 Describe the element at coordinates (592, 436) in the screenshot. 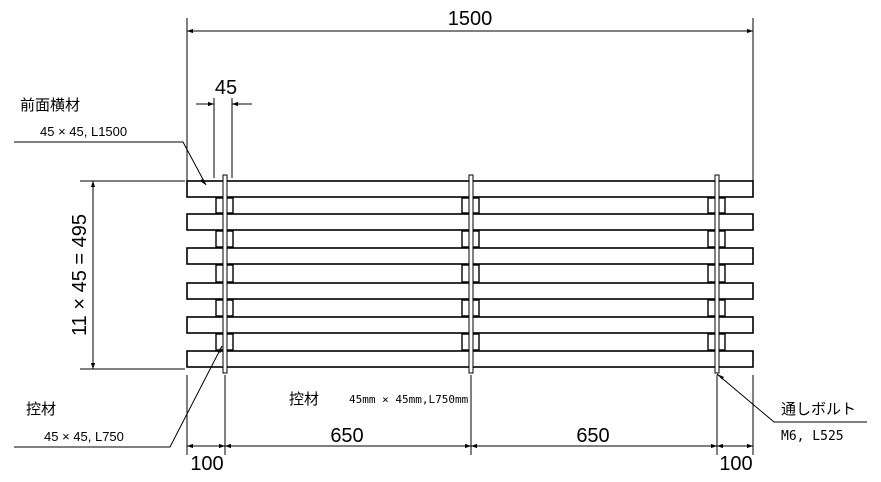

I see `span-right-text: 650` at that location.